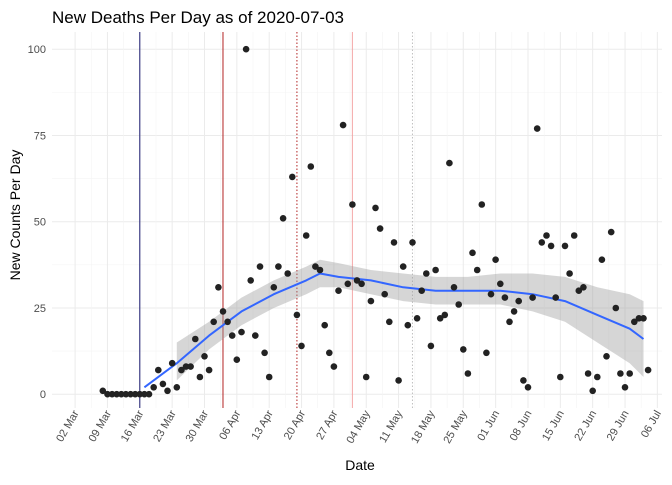 This screenshot has width=672, height=485. Describe the element at coordinates (198, 426) in the screenshot. I see `x-tick-label: 30 Mar` at that location.